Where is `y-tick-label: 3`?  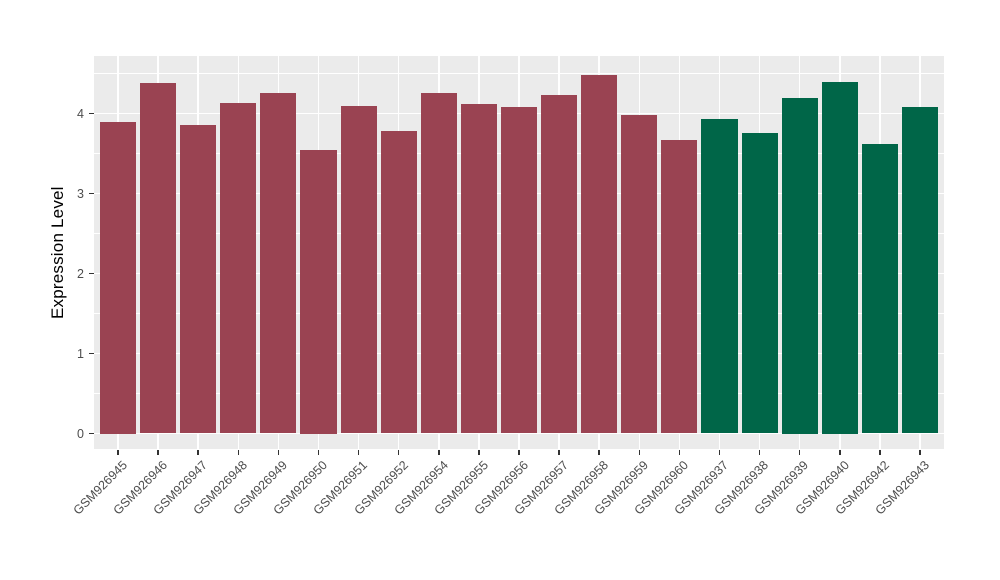 y-tick-label: 3 is located at coordinates (80, 193).